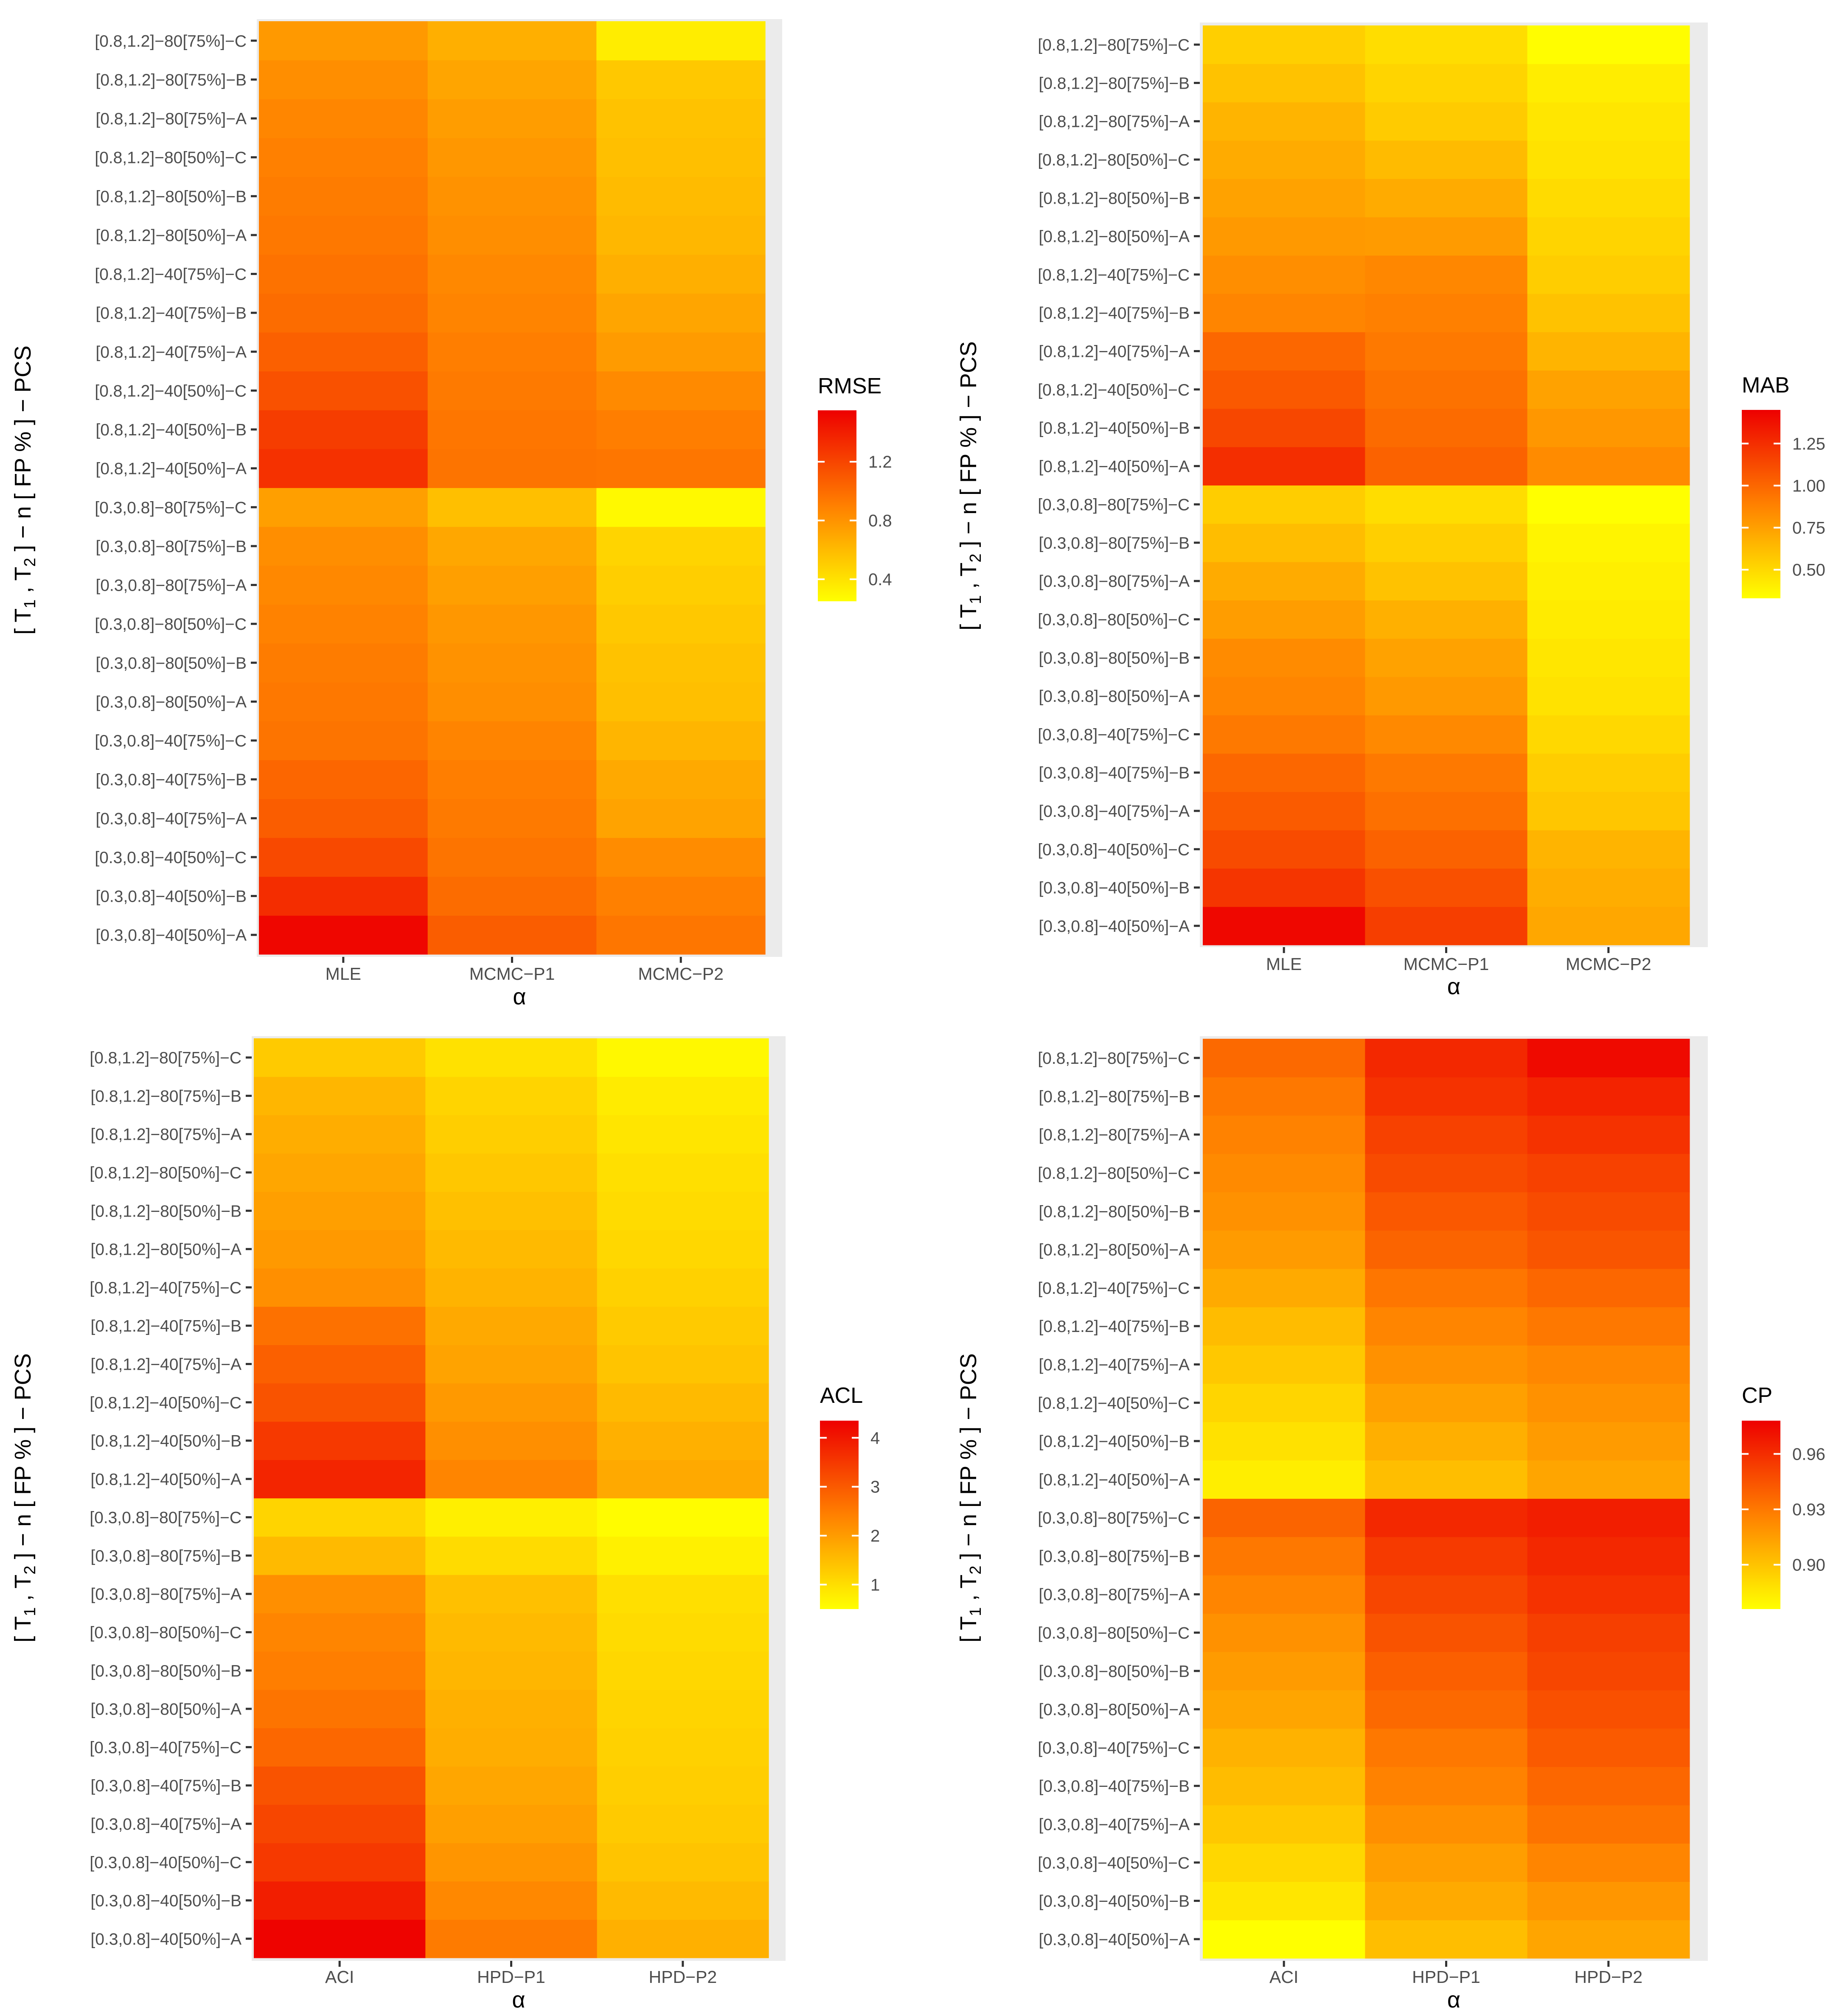  Describe the element at coordinates (1114, 1863) in the screenshot. I see `cp-y-tick-label: [0.3,0.8]−40[50%]−C` at that location.